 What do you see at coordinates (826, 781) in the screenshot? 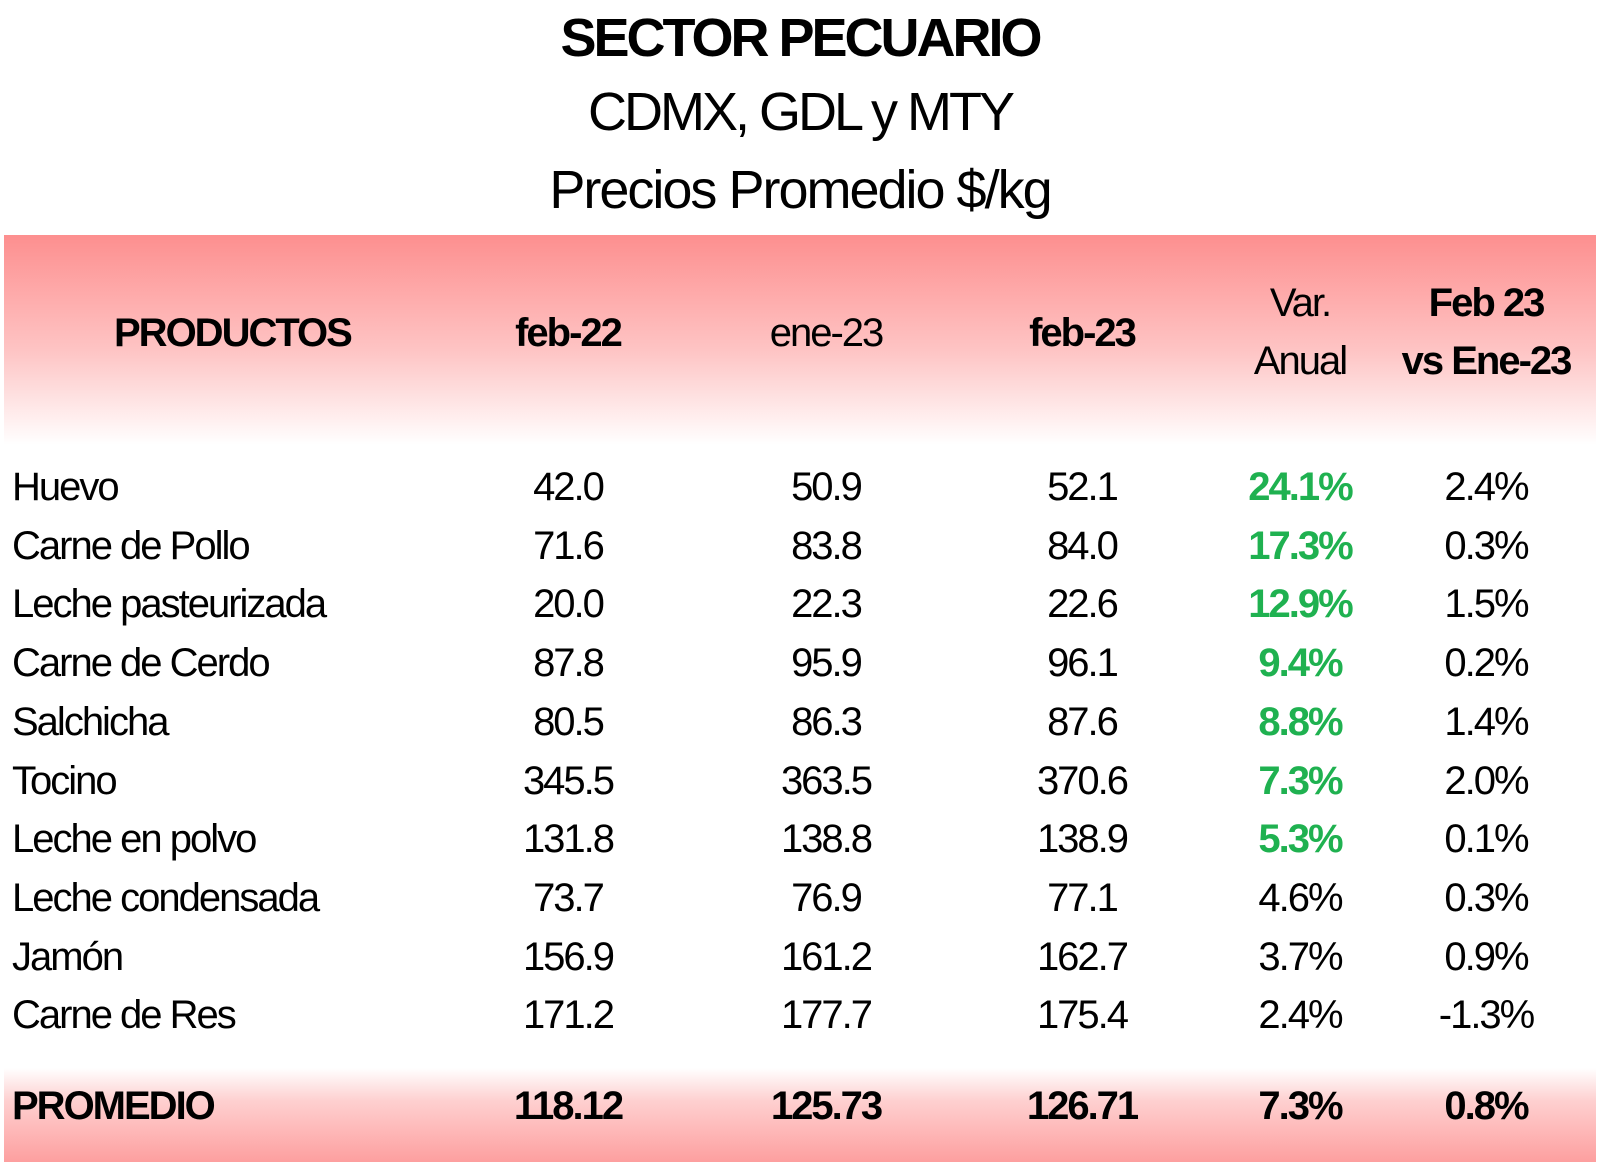
I see `cell-ene23: 363.5` at bounding box center [826, 781].